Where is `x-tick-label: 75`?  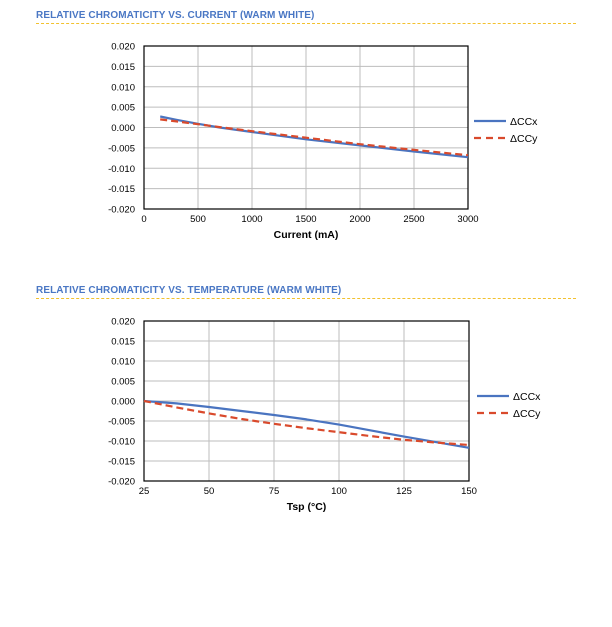 x-tick-label: 75 is located at coordinates (274, 491).